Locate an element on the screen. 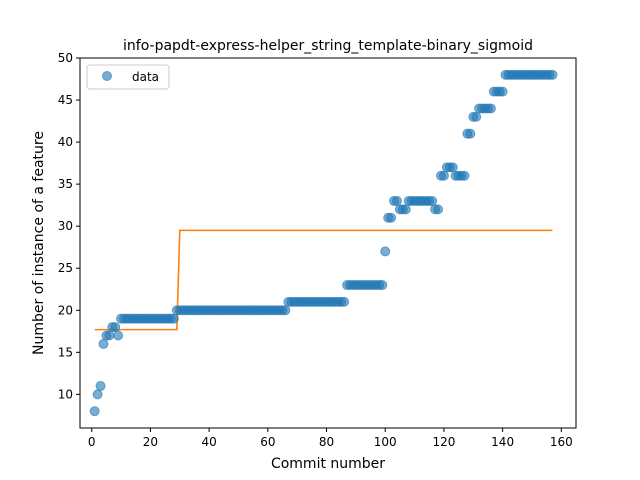  y-tick-label: 10 is located at coordinates (65, 394).